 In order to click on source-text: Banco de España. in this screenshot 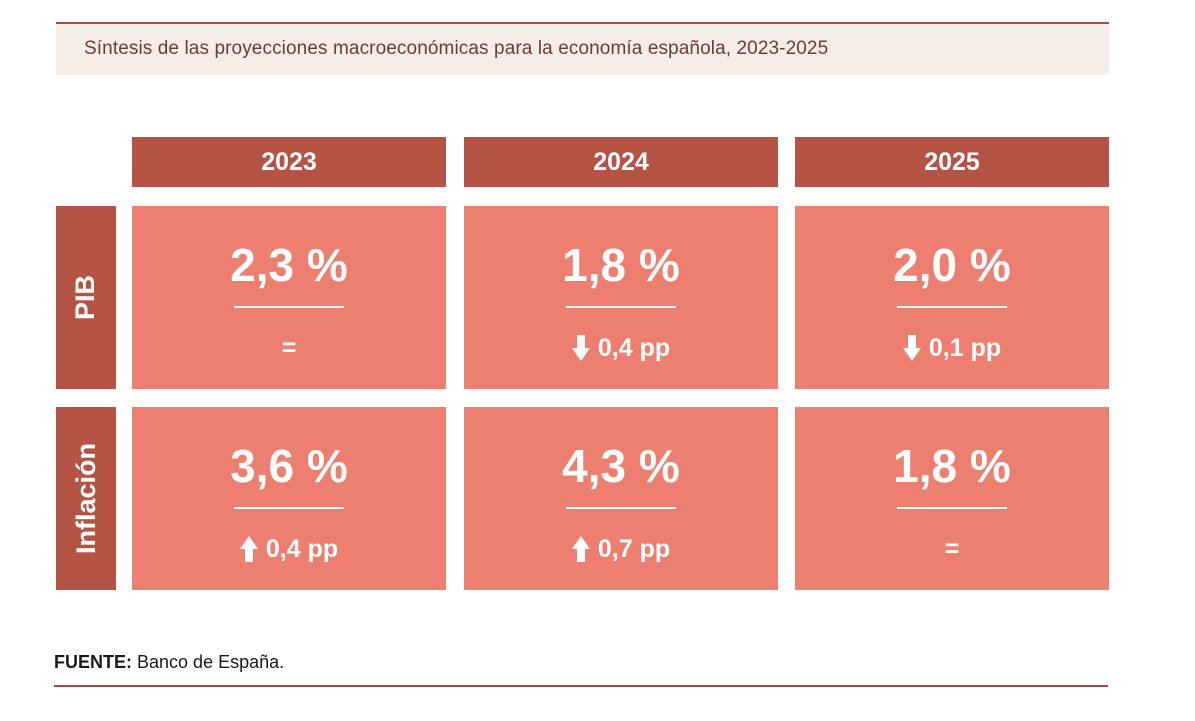, I will do `click(211, 662)`.